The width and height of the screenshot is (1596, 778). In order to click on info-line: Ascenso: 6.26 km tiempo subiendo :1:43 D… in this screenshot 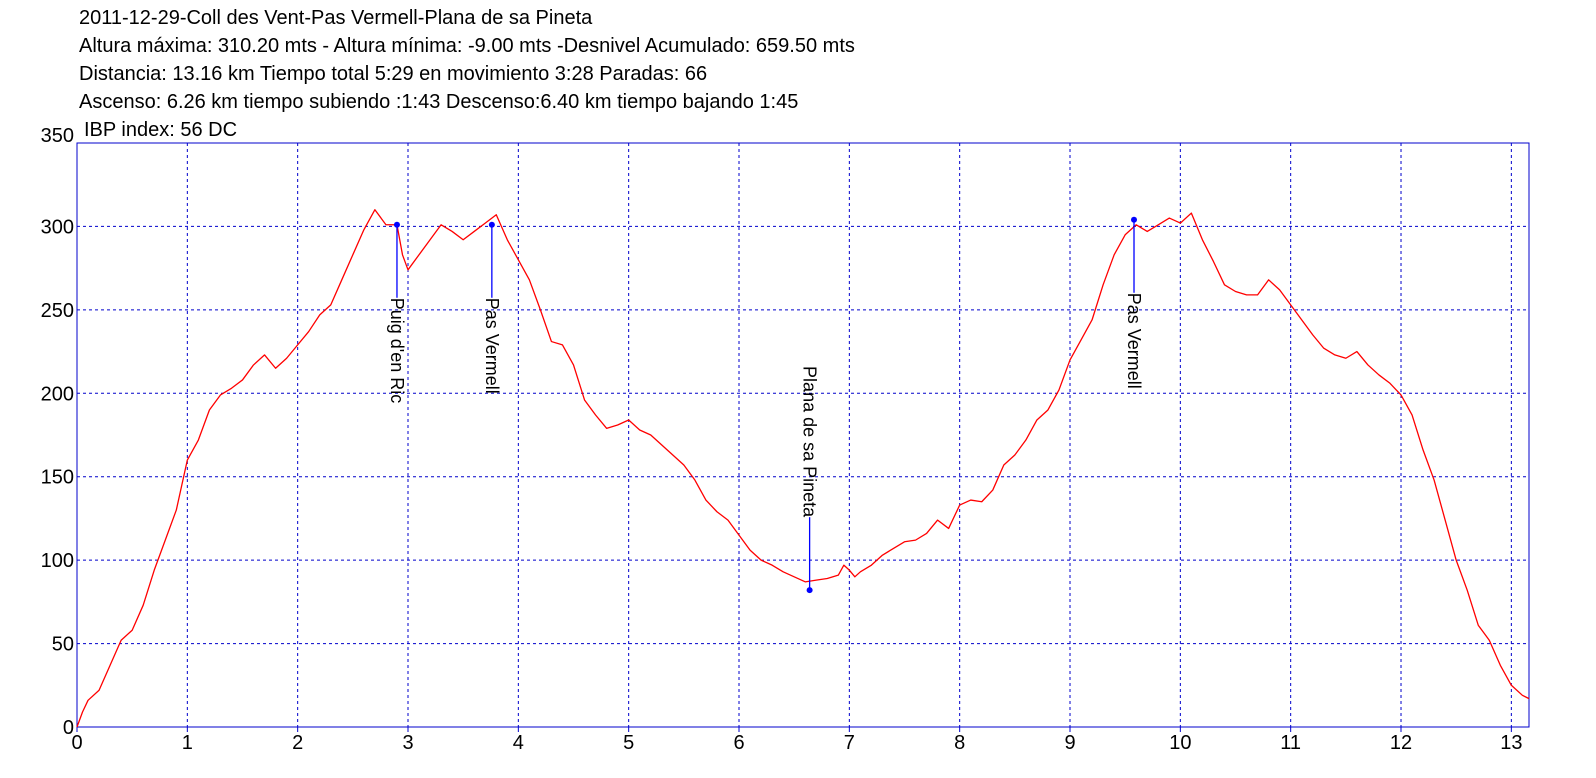, I will do `click(438, 102)`.